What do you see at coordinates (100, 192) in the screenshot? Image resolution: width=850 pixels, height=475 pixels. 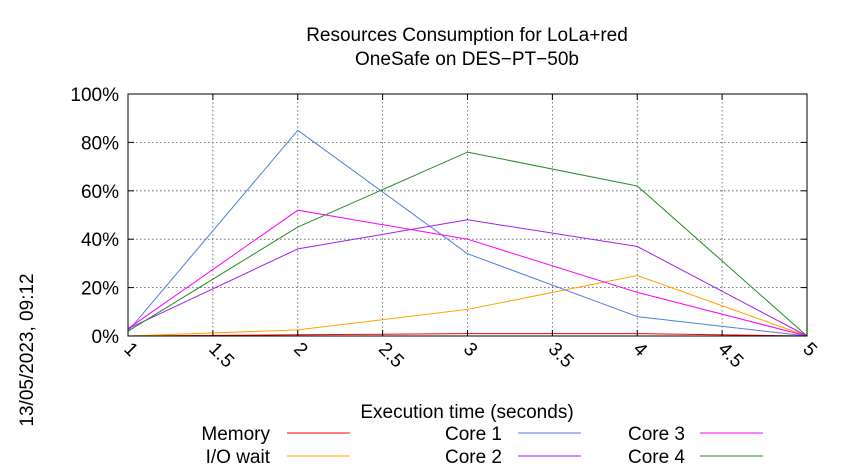 I see `y-tick-label: 60%` at bounding box center [100, 192].